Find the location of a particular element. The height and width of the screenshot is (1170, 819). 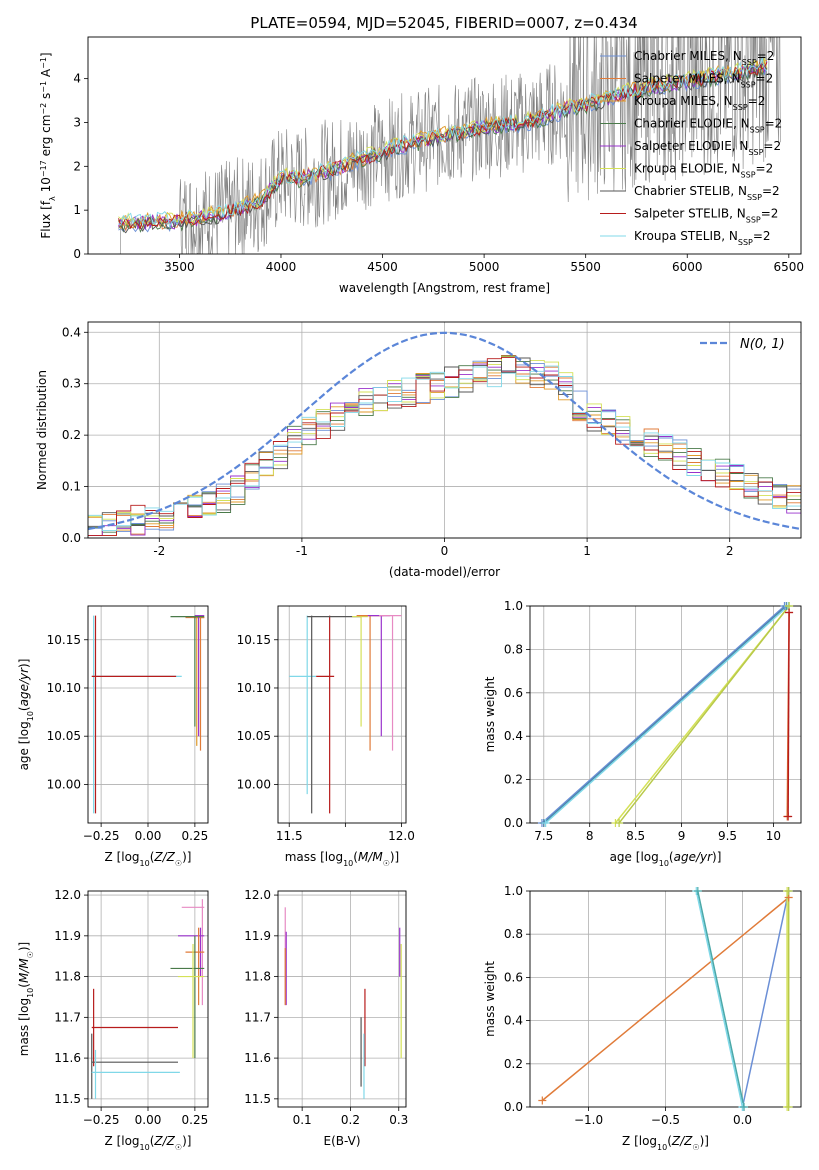

x-axis-label: age [log10(age/yr)] is located at coordinates (666, 859).